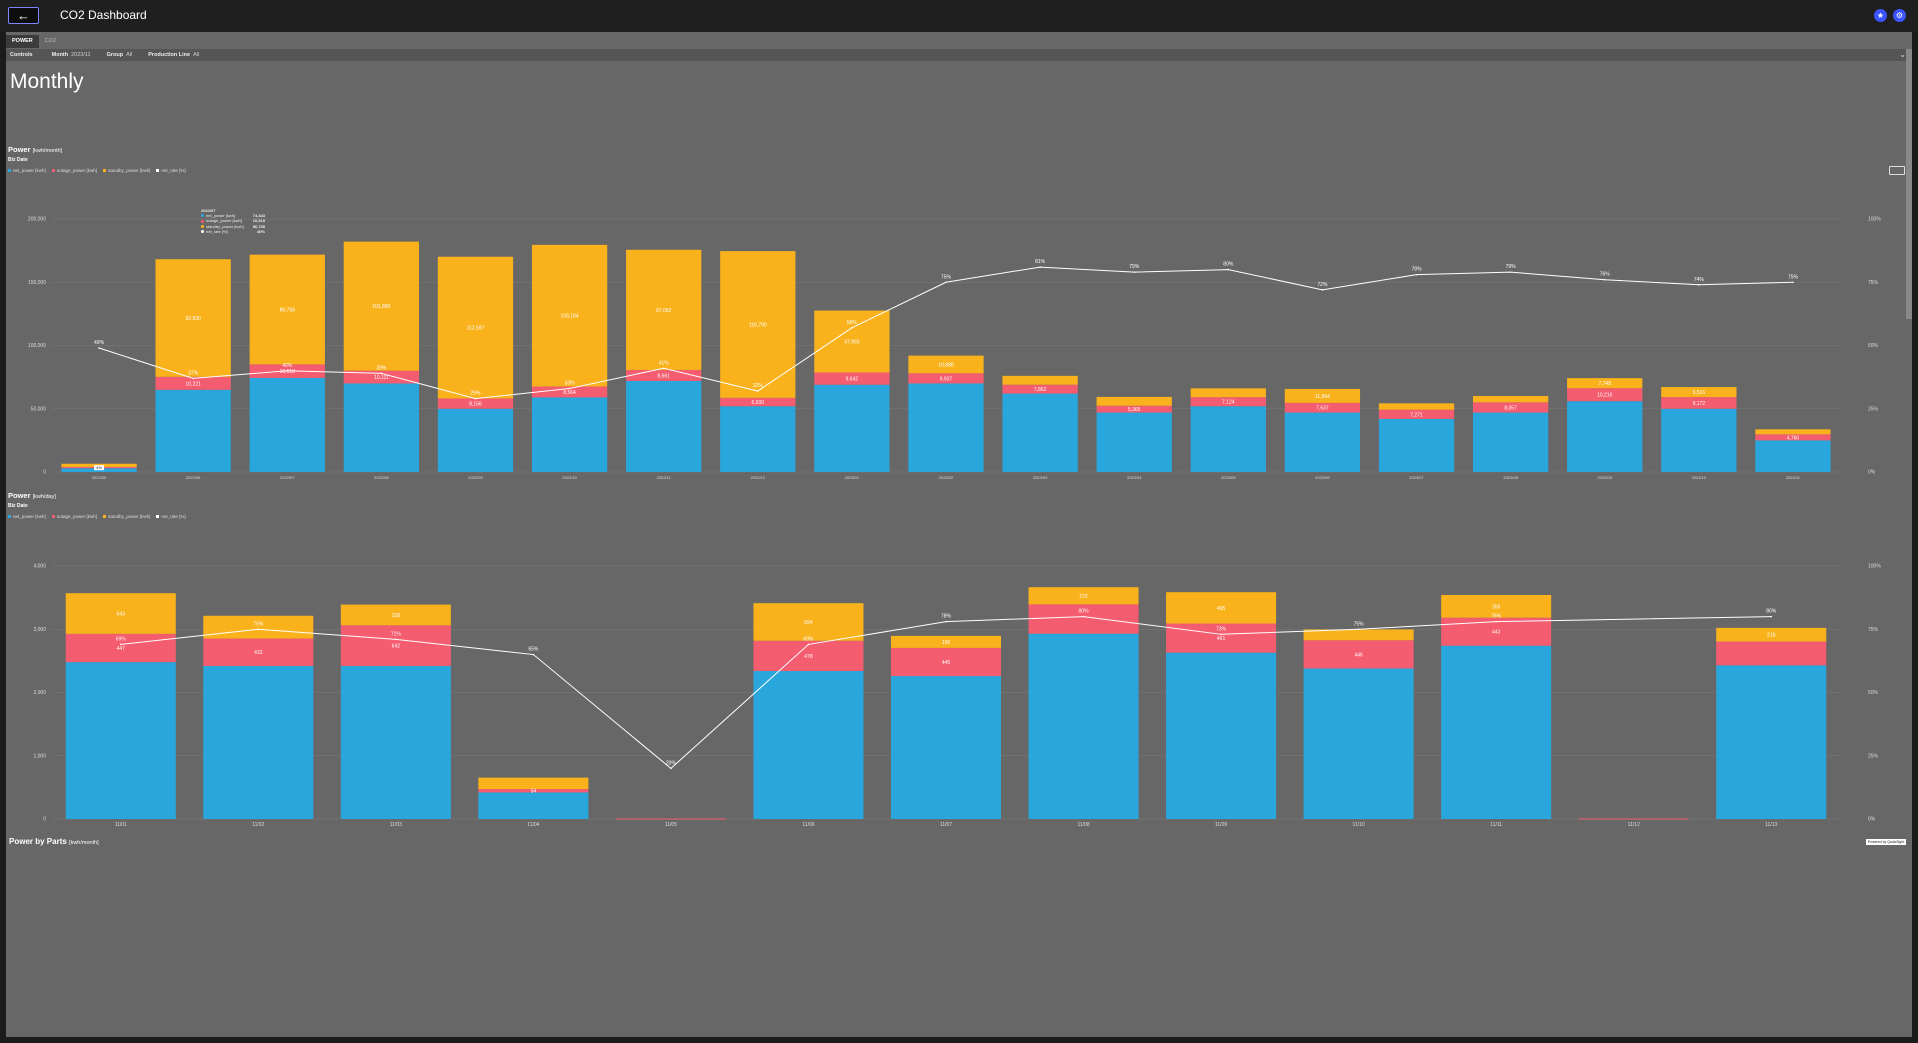 Image resolution: width=1918 pixels, height=1043 pixels. I want to click on y2-tick-label: 50%, so click(1873, 346).